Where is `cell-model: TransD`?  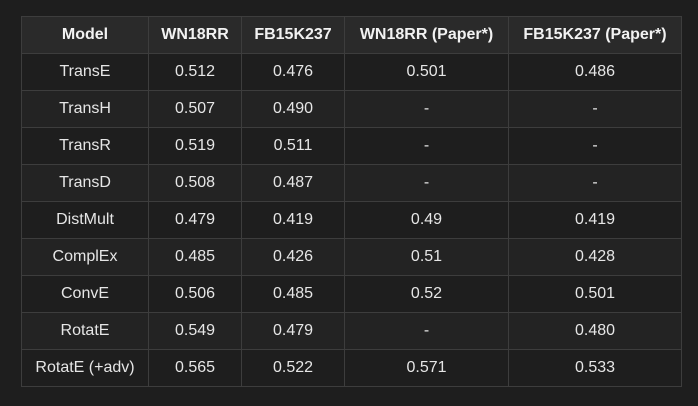 cell-model: TransD is located at coordinates (85, 183).